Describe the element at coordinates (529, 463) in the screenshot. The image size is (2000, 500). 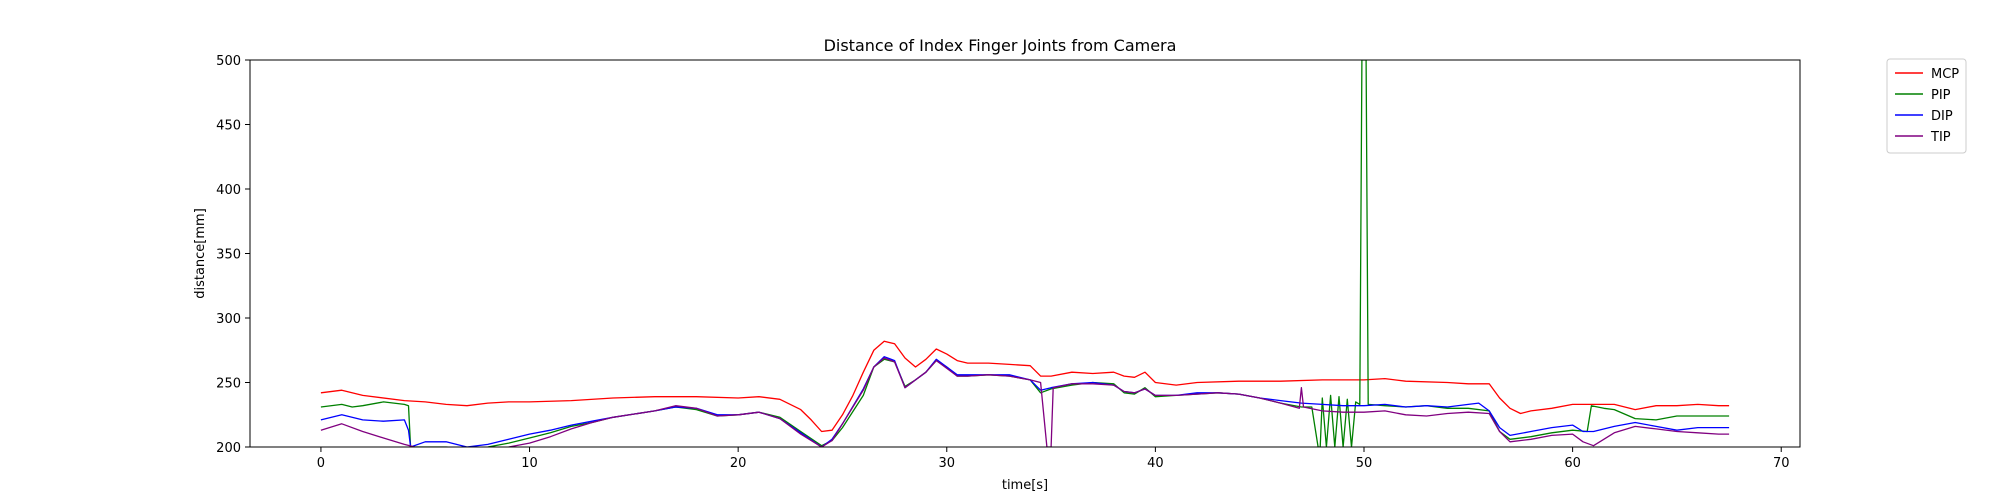
I see `x-tick-label: 10` at that location.